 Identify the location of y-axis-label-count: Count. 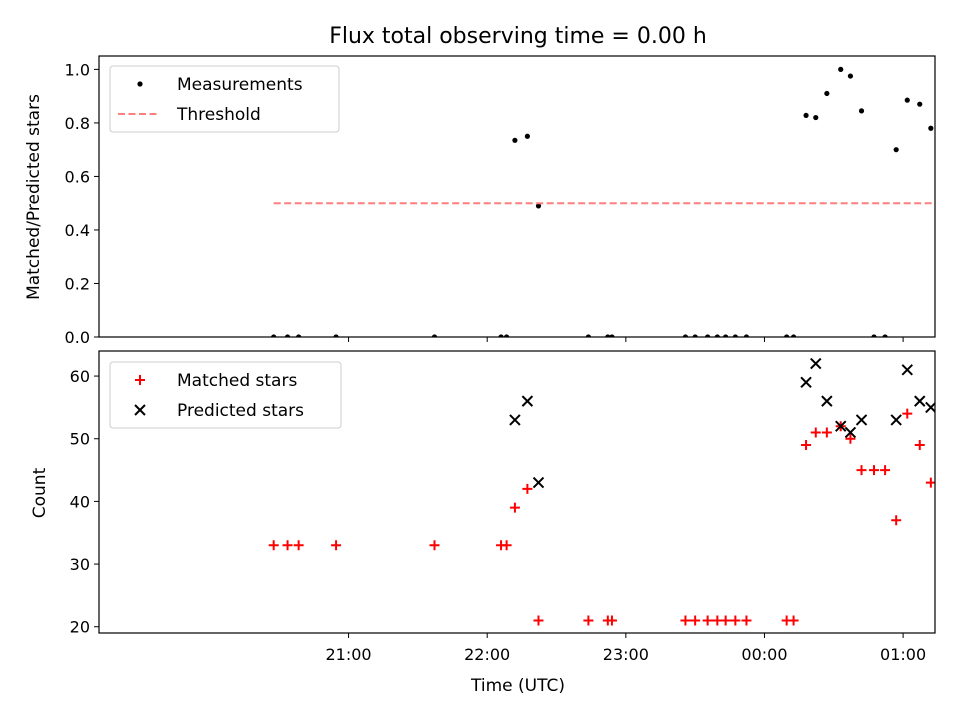
(40, 492).